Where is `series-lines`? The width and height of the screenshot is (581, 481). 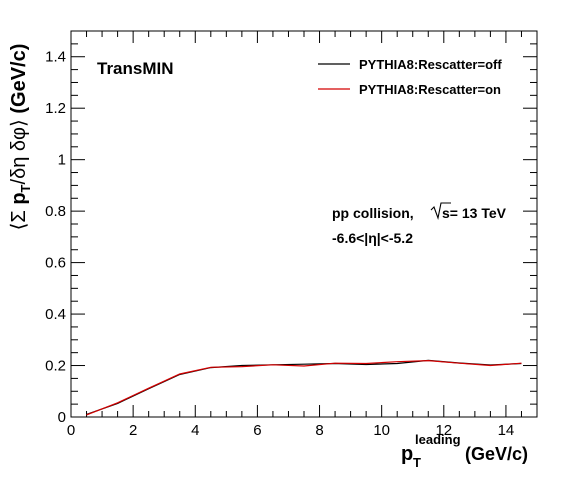 series-lines is located at coordinates (304, 387).